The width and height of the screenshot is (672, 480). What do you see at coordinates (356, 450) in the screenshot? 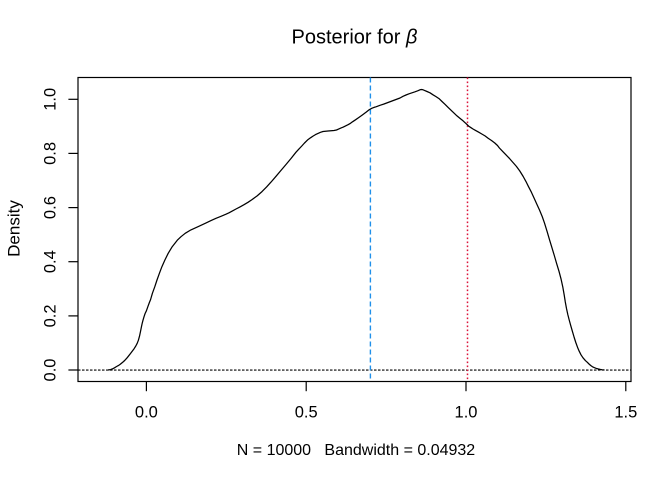
I see `svg-text:N = 10000 Bandwidth = 0.0493: N = 10000 Bandwidth = 0.04932` at bounding box center [356, 450].